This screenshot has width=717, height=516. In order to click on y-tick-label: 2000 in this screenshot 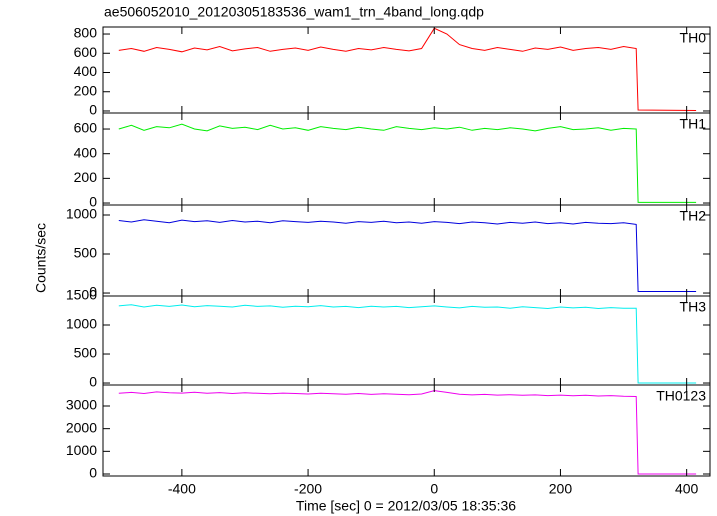, I will do `click(81, 427)`.